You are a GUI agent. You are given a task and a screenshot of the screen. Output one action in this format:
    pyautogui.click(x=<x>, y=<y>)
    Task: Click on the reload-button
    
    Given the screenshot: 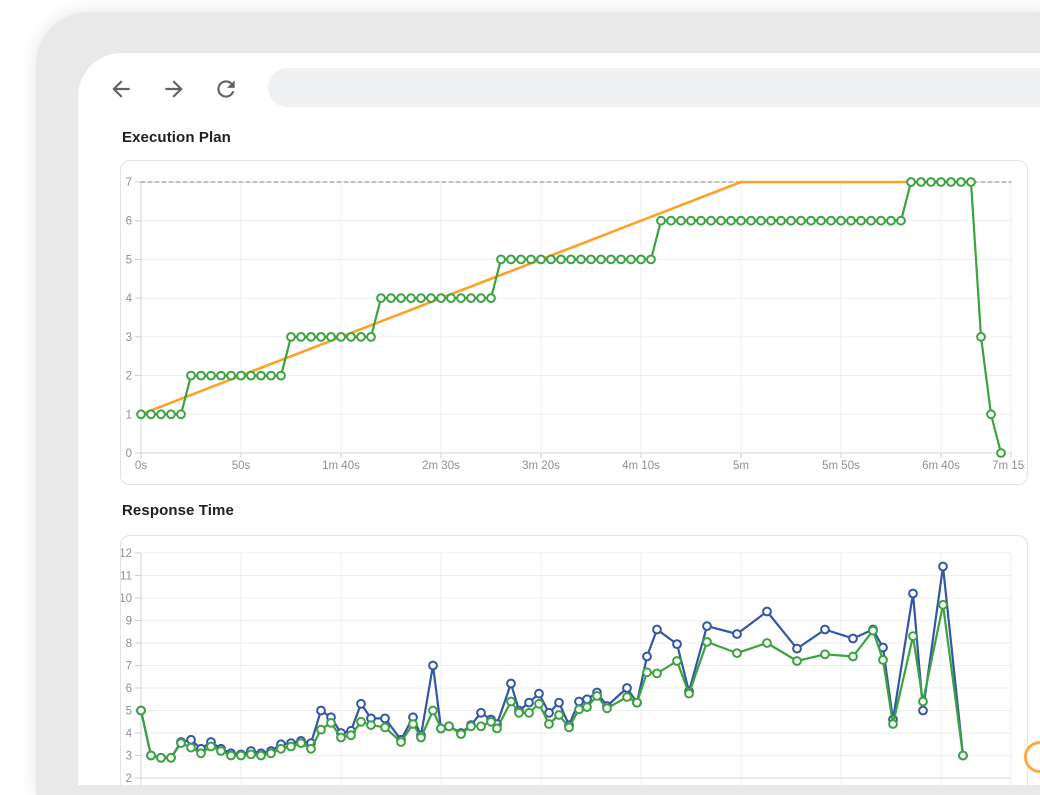 What is the action you would take?
    pyautogui.click(x=226, y=89)
    